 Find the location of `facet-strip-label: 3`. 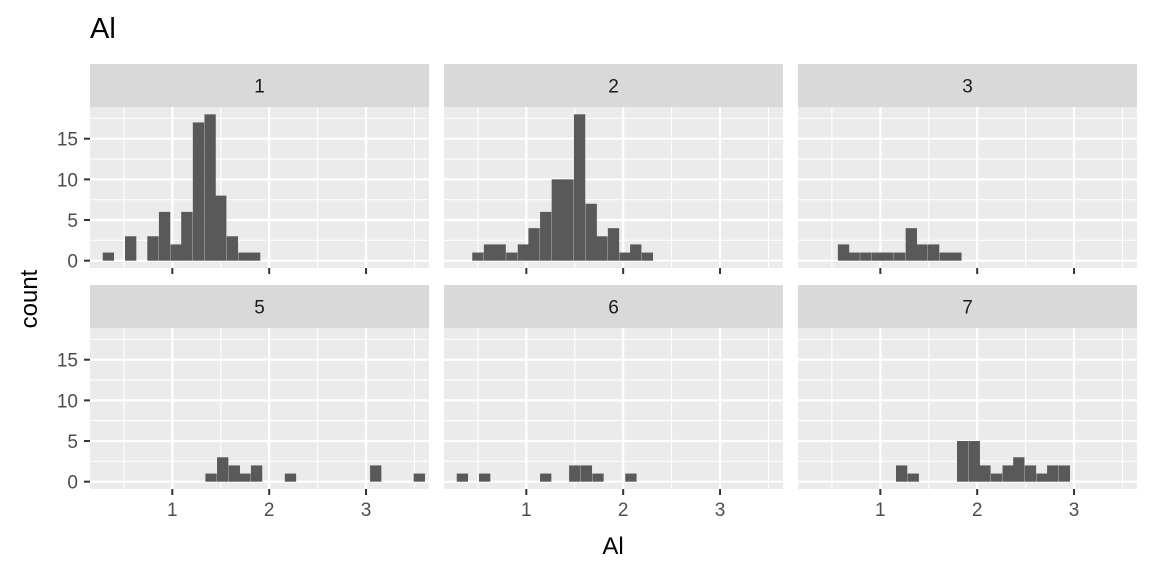

facet-strip-label: 3 is located at coordinates (967, 87).